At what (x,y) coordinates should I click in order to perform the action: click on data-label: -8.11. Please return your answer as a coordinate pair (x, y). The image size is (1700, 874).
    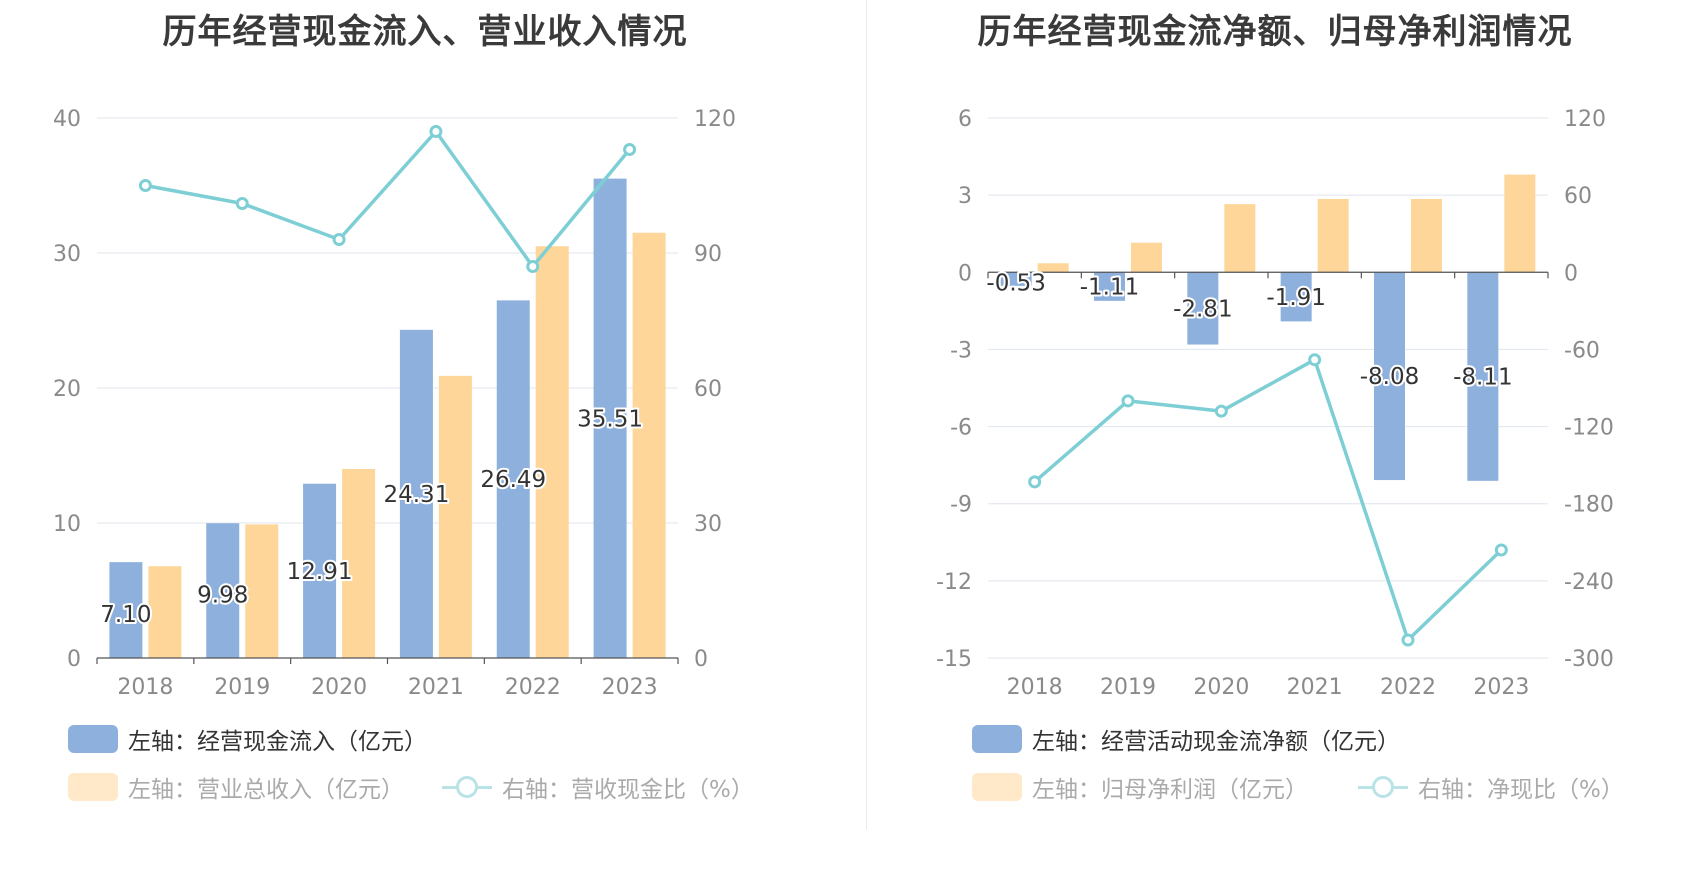
    Looking at the image, I should click on (1483, 378).